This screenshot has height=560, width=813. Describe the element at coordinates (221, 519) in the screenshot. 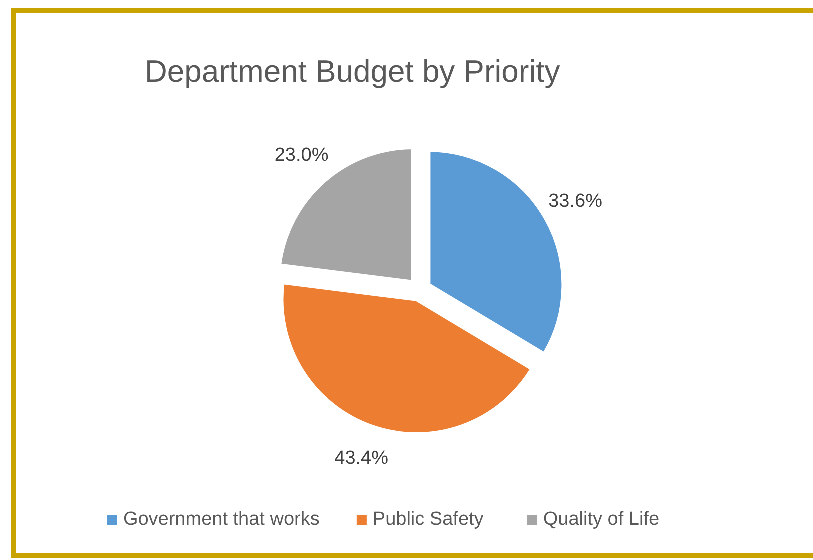

I see `legend-label: Government that works` at that location.